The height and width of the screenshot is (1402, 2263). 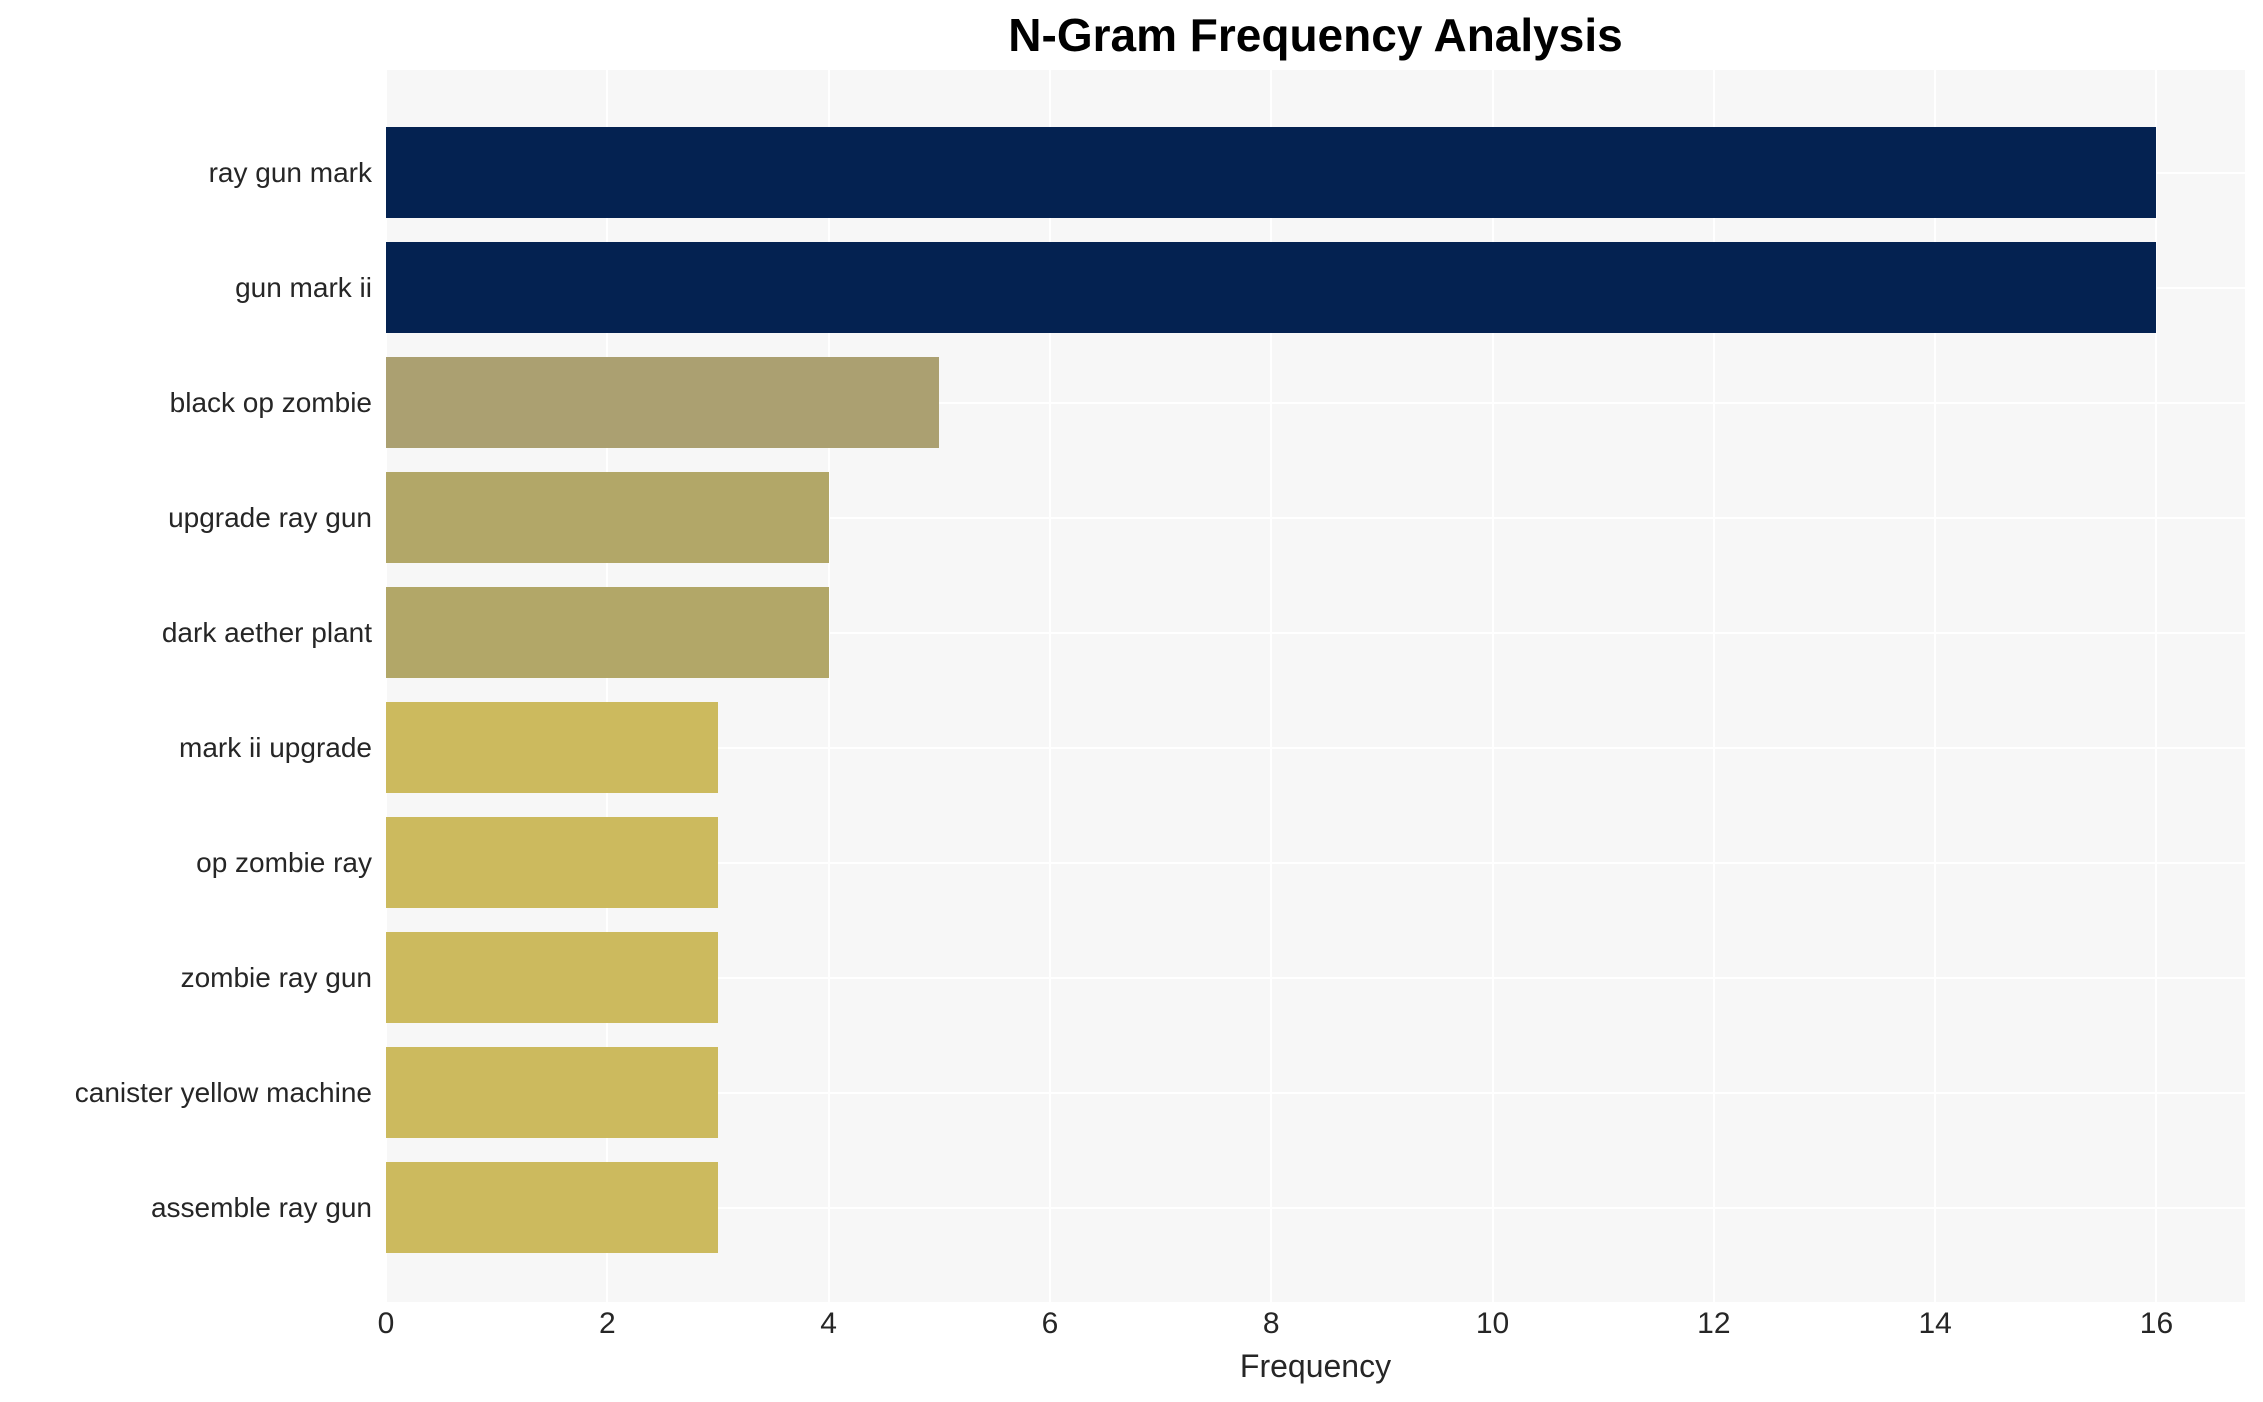 I want to click on bar-ray-gun-mark, so click(x=1271, y=172).